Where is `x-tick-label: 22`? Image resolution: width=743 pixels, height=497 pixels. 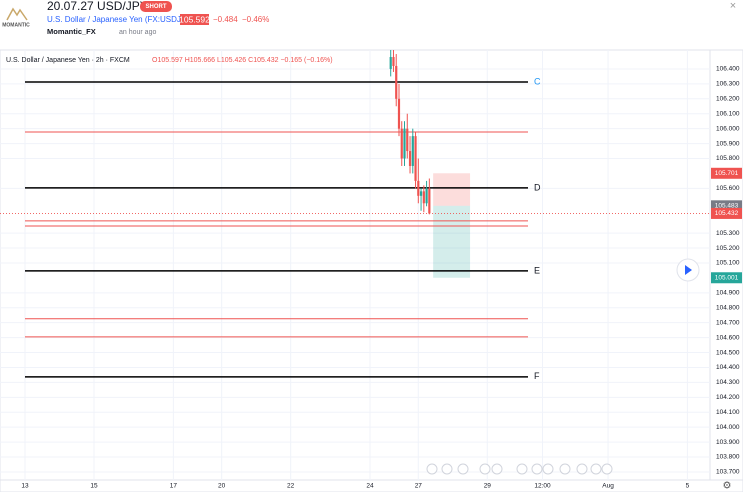
x-tick-label: 22 is located at coordinates (291, 486).